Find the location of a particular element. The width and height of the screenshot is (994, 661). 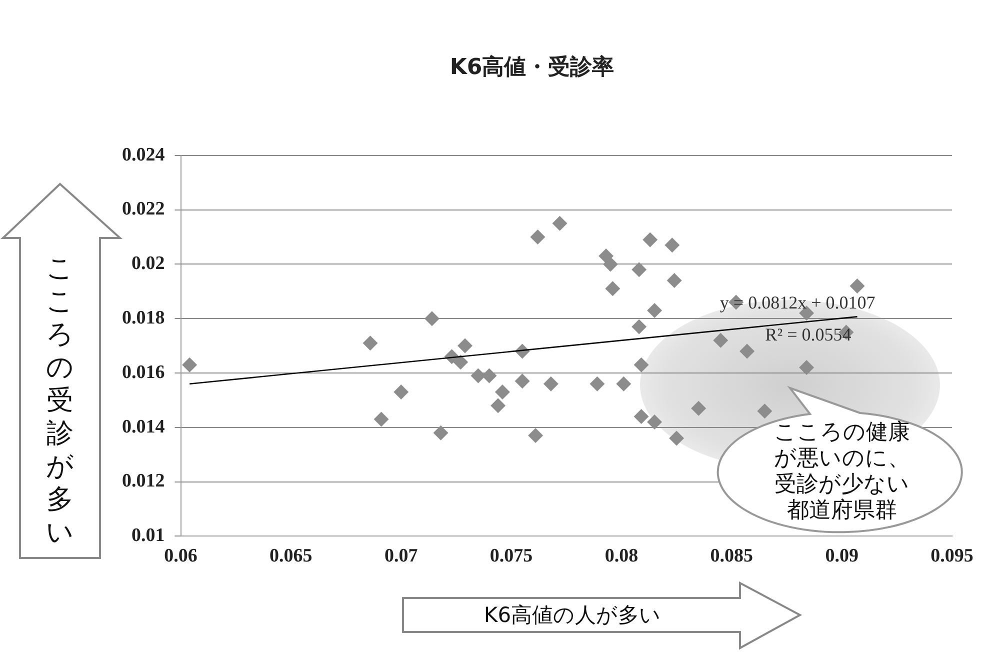

y-tick-label: 0.022 is located at coordinates (143, 209).